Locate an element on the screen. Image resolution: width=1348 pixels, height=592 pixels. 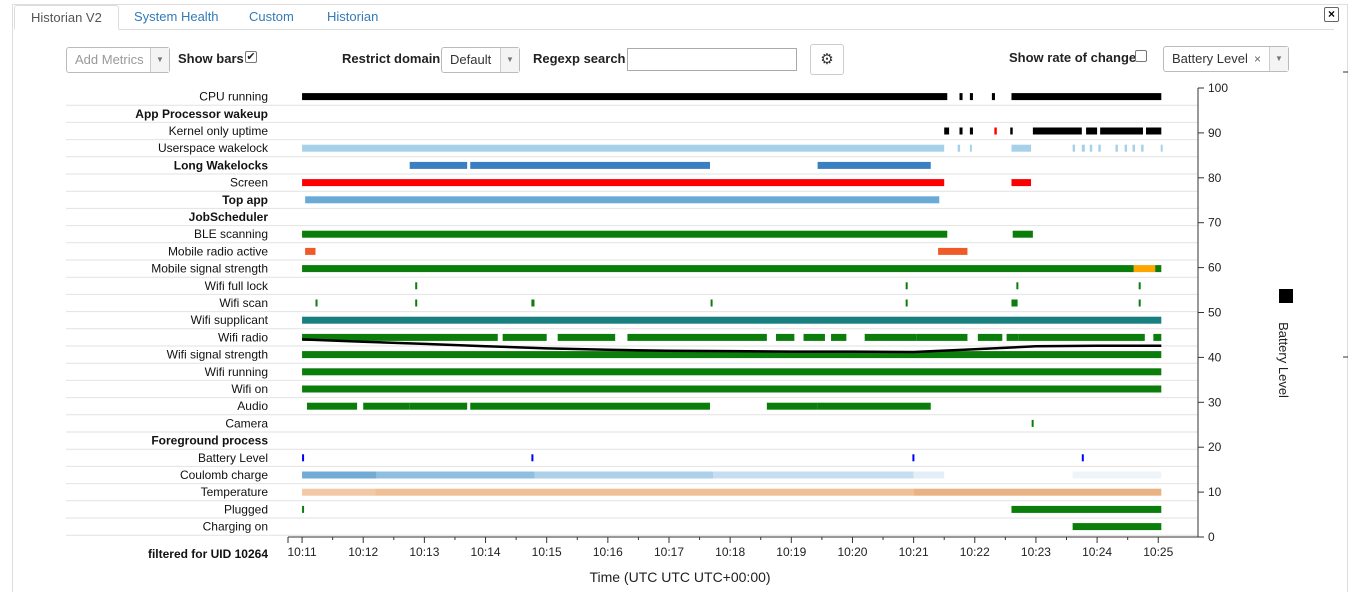
x-tick-label: 10:23 is located at coordinates (1036, 552).